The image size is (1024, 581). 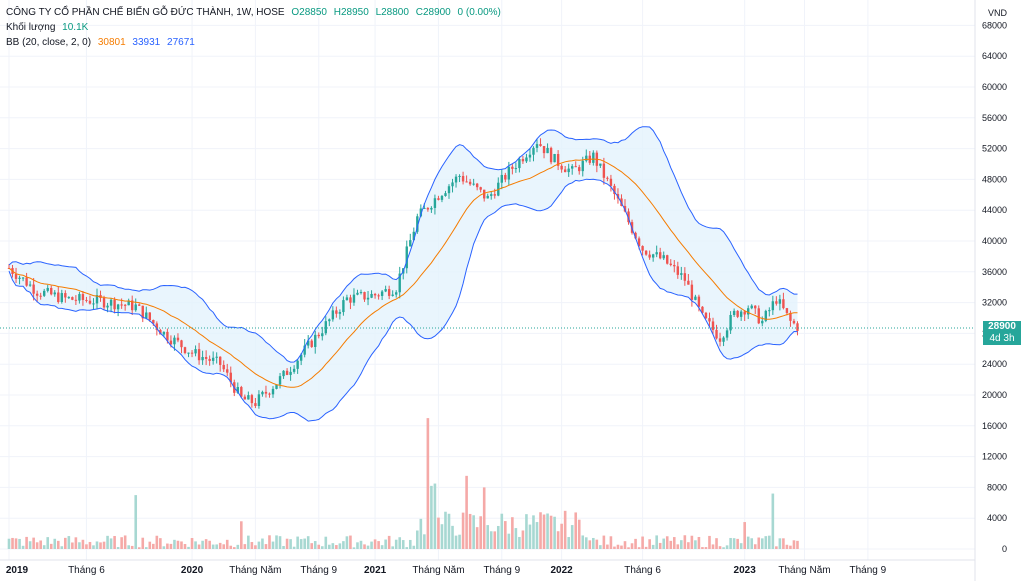 What do you see at coordinates (994, 272) in the screenshot?
I see `y-tick-label: 36000` at bounding box center [994, 272].